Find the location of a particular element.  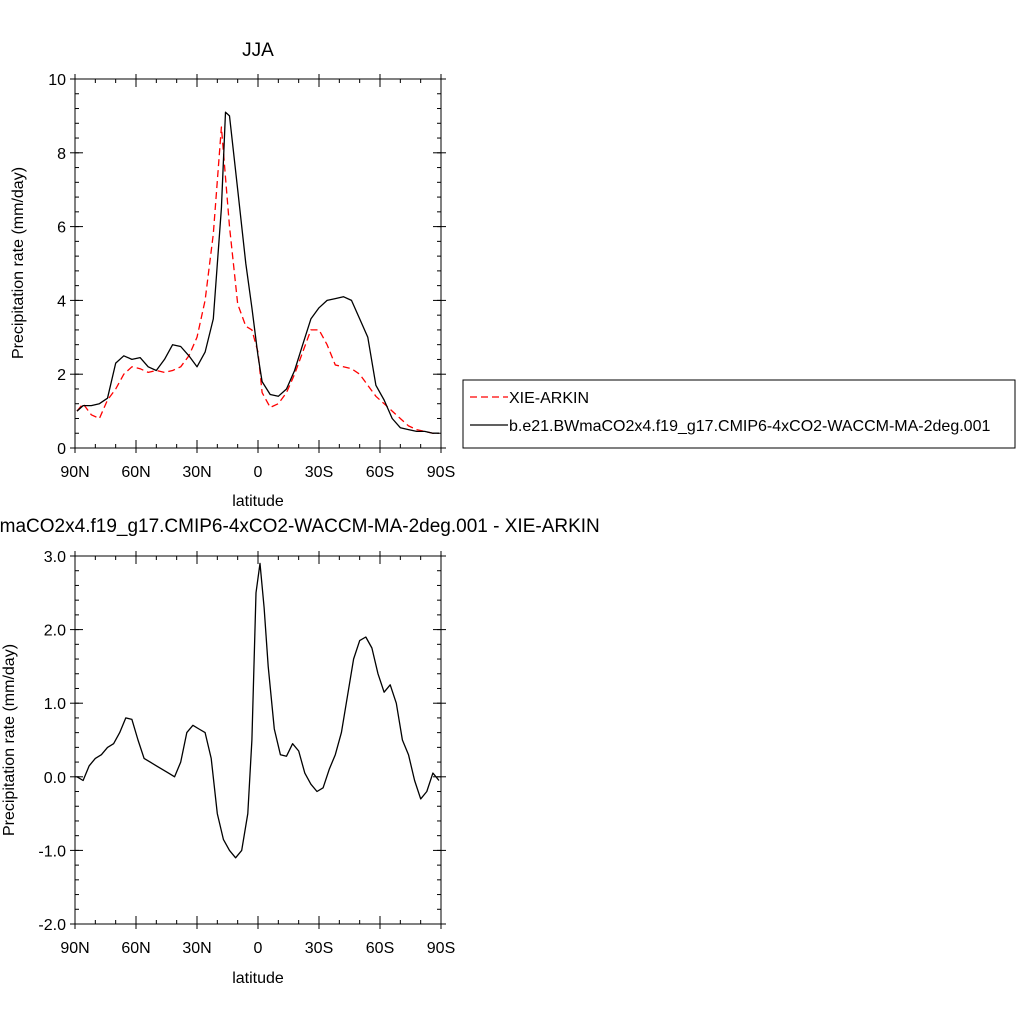

bottom-chart-frame is located at coordinates (258, 740).